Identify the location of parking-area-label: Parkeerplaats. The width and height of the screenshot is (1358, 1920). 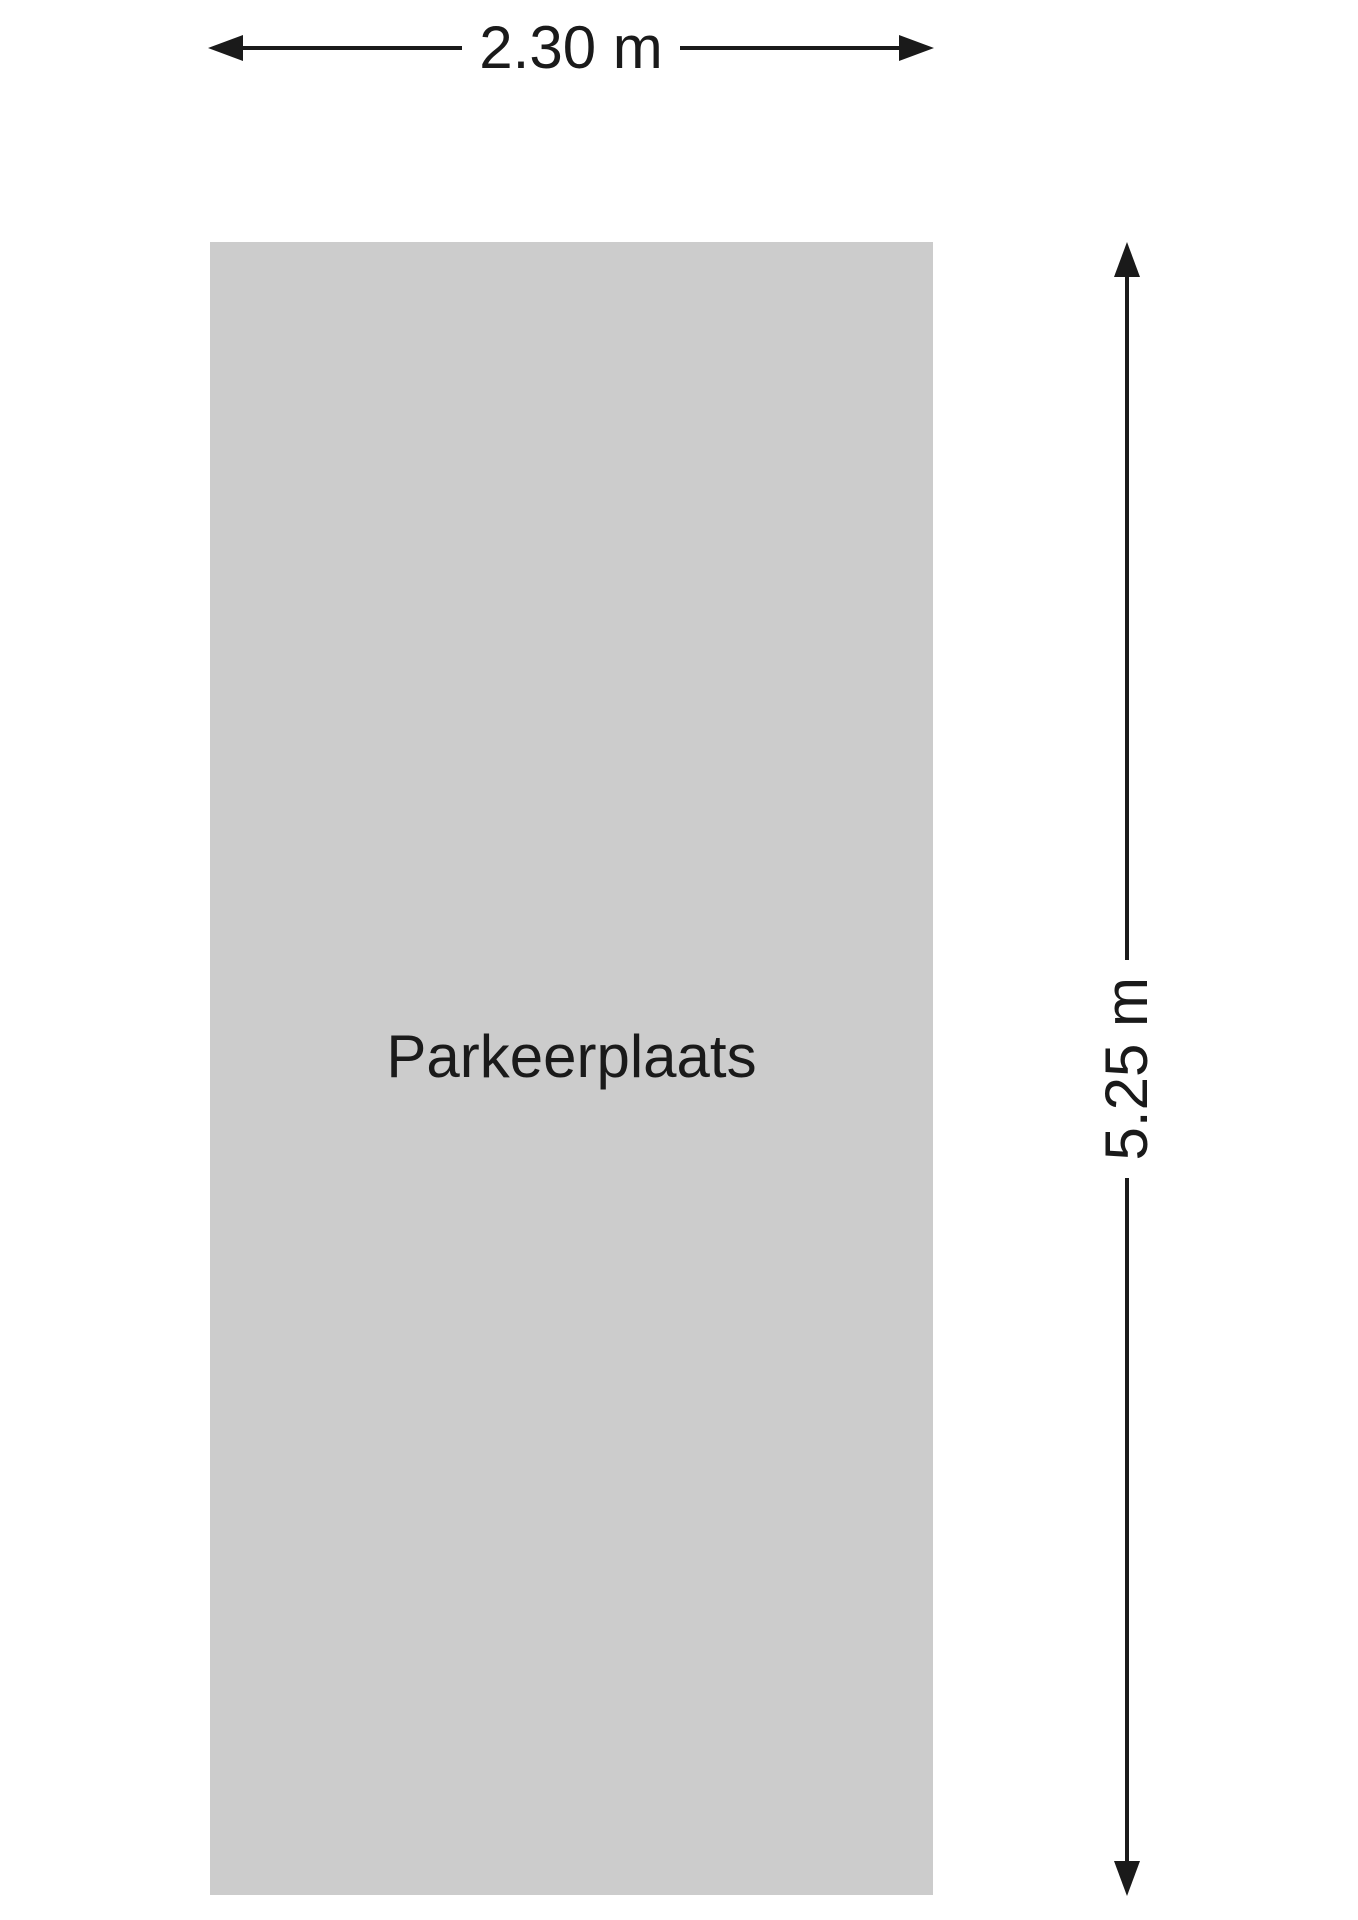
(571, 1056).